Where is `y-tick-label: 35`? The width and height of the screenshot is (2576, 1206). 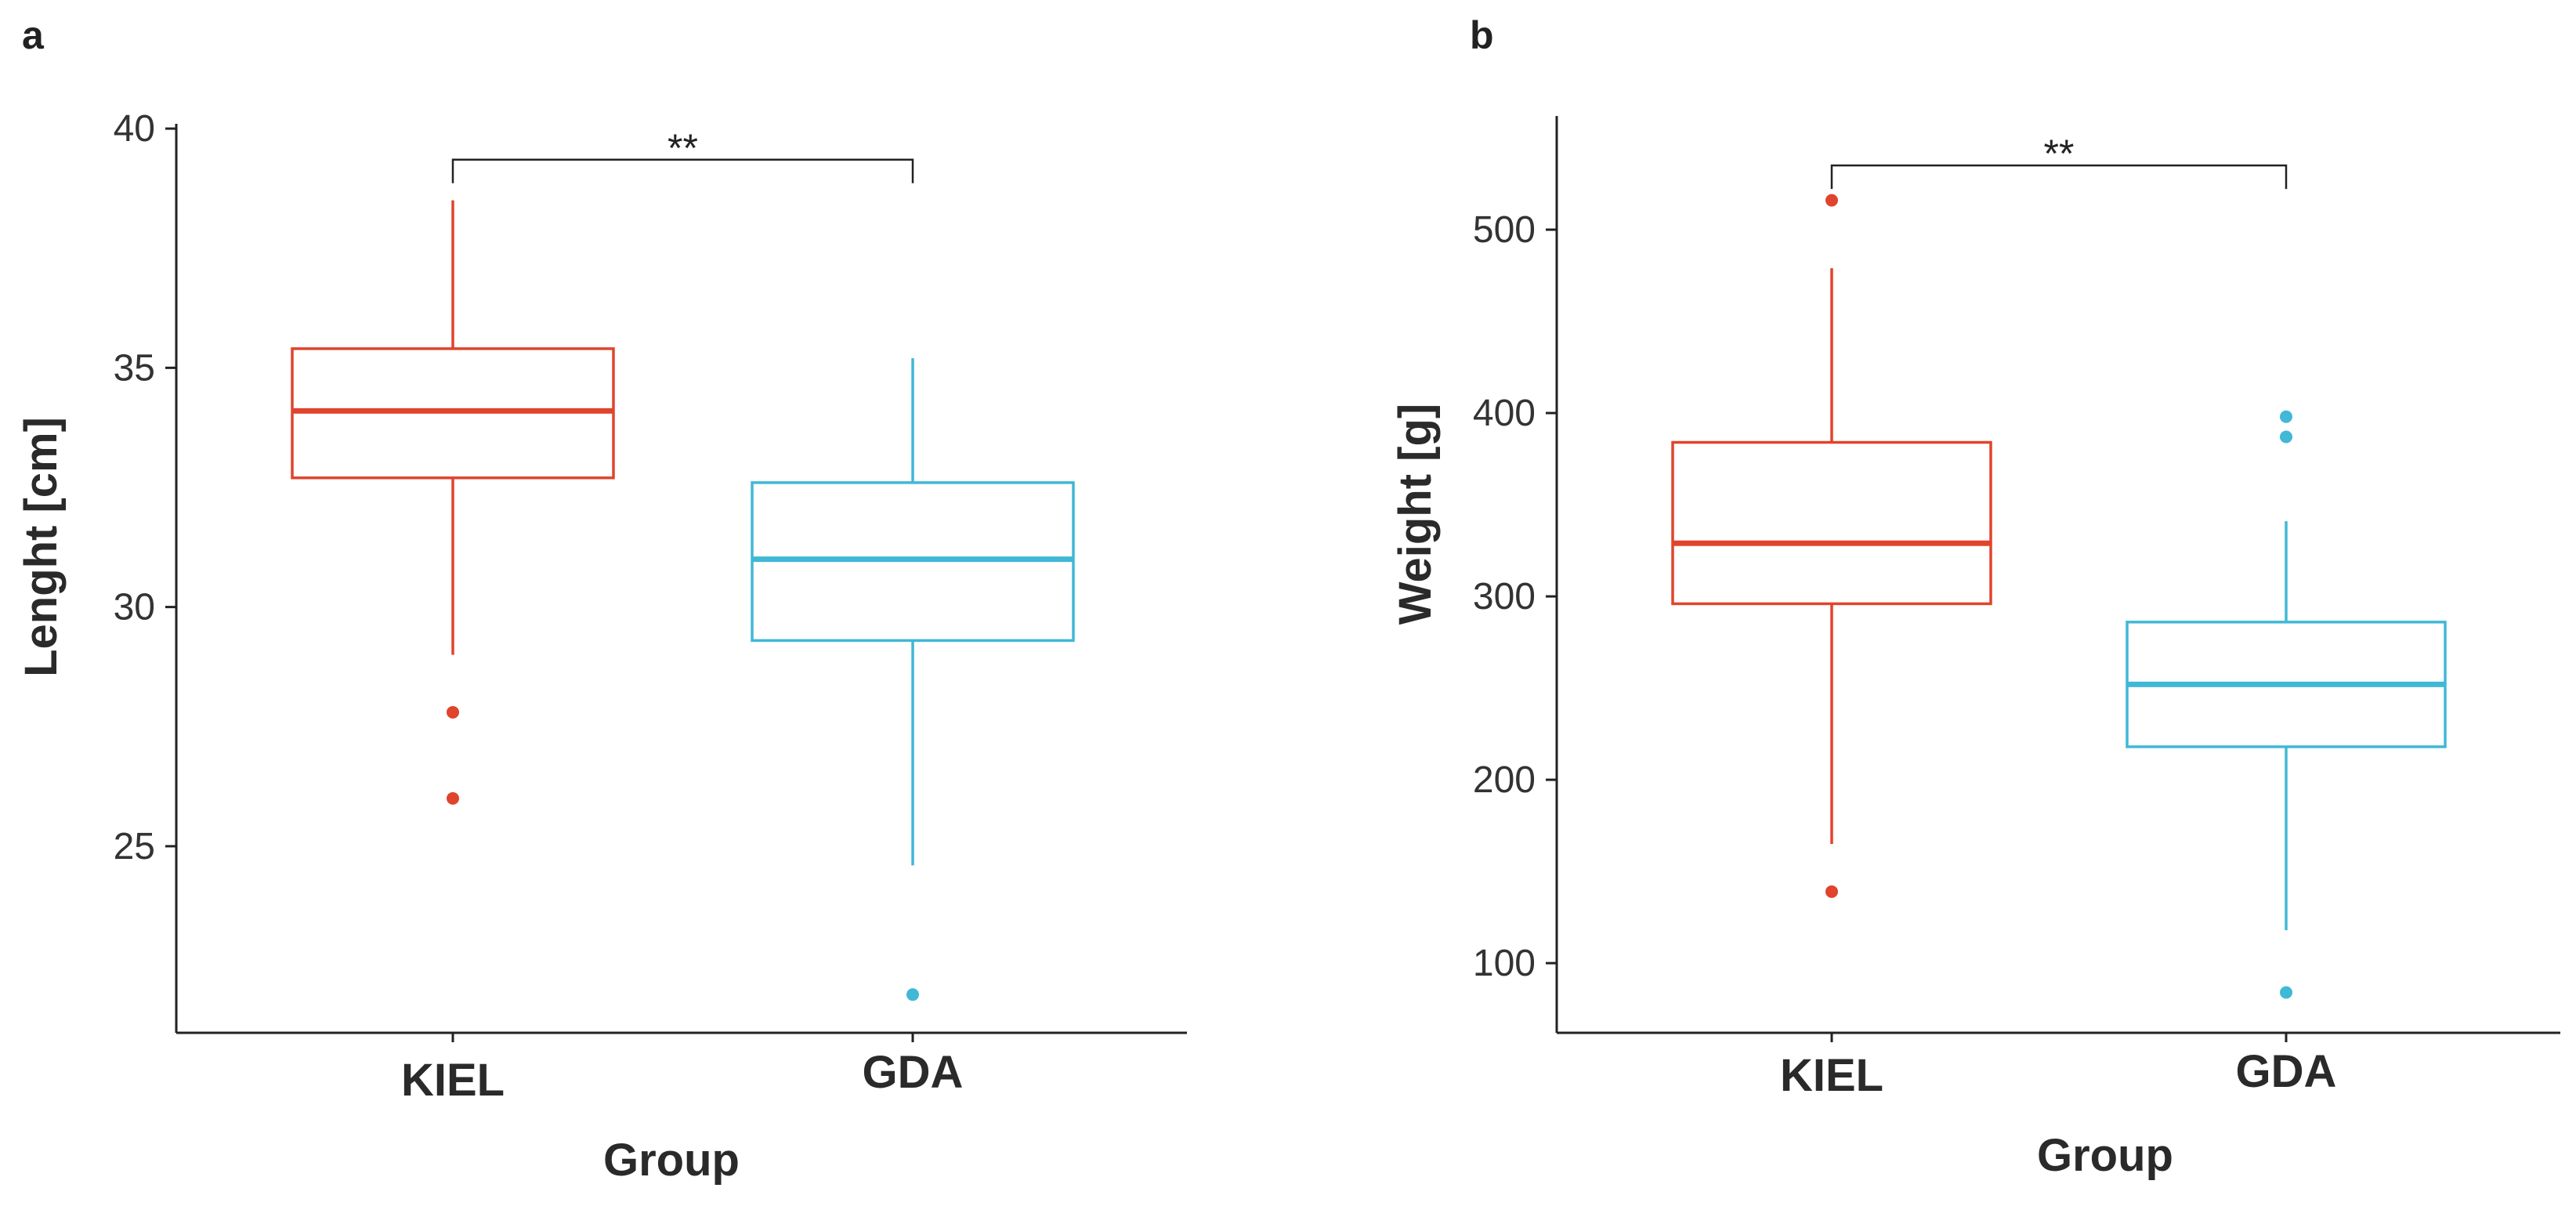
y-tick-label: 35 is located at coordinates (134, 368).